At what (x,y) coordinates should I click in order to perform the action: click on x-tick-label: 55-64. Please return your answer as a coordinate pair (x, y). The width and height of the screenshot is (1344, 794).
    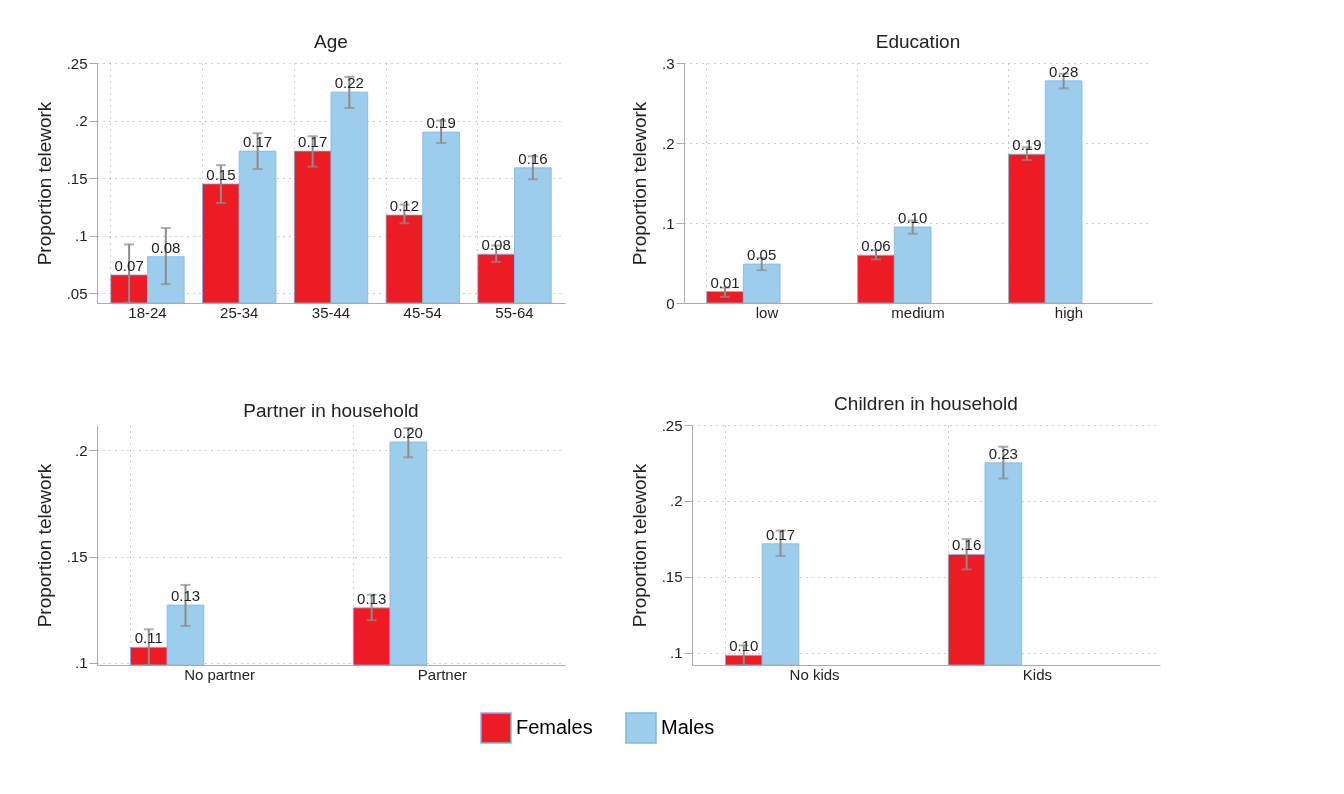
    Looking at the image, I should click on (514, 312).